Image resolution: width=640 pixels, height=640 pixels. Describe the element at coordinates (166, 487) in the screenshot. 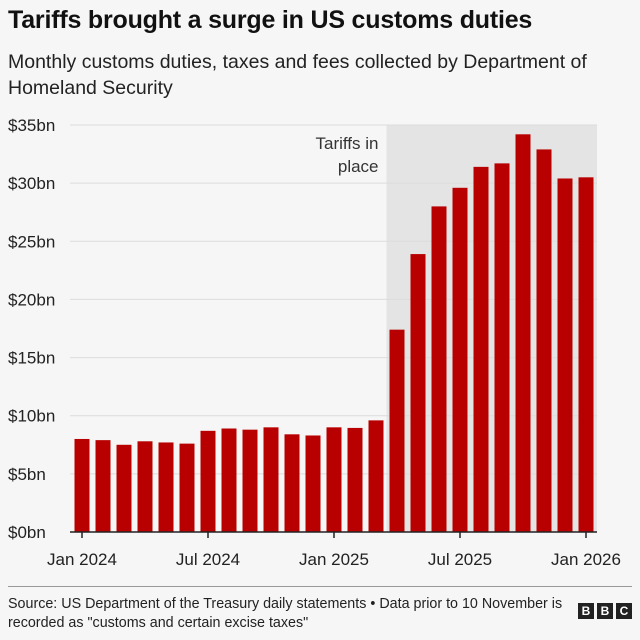

I see `bar-may-2024` at that location.